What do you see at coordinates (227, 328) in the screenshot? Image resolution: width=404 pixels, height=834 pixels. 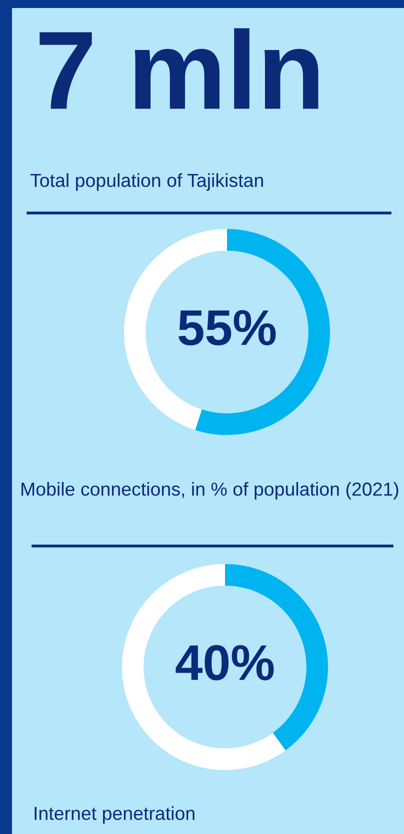 I see `text: 55%` at bounding box center [227, 328].